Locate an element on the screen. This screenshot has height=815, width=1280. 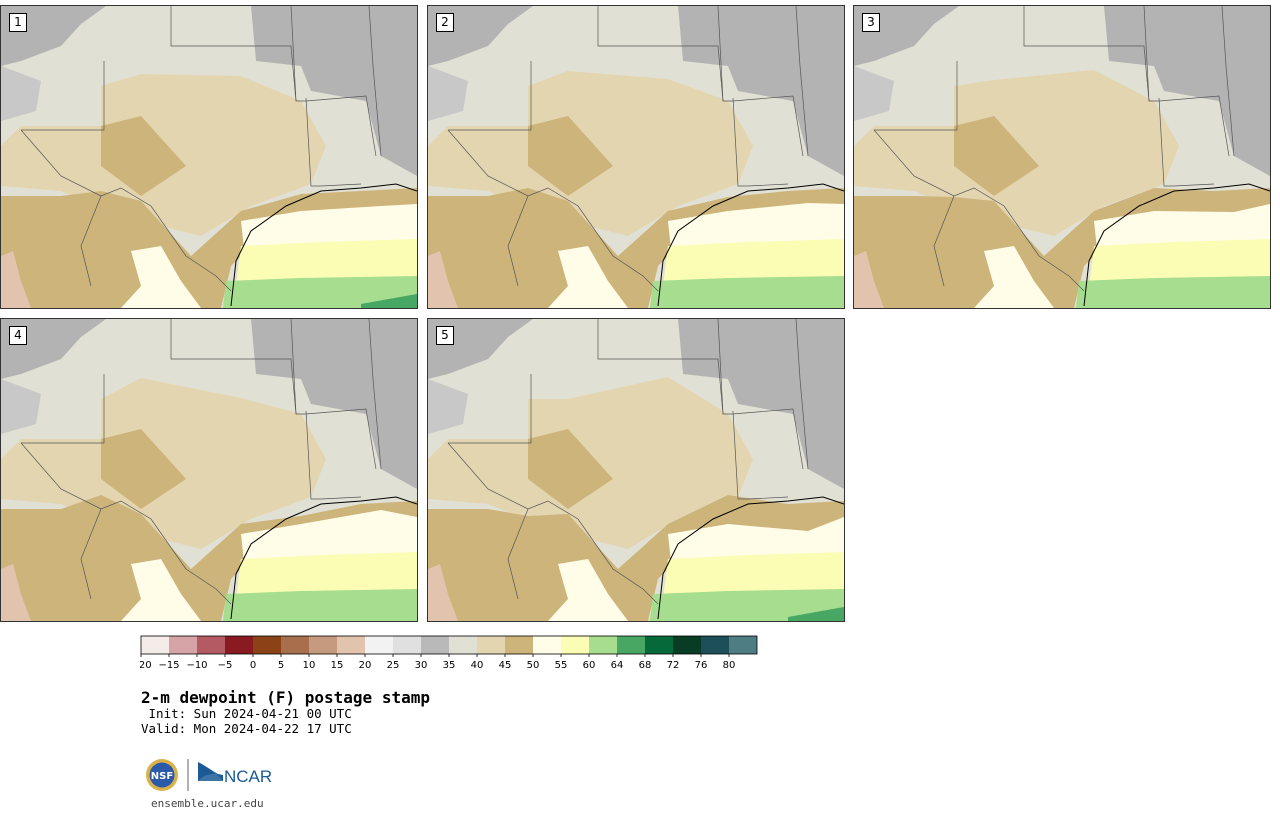
colorbar-tick-label: 55 is located at coordinates (561, 665).